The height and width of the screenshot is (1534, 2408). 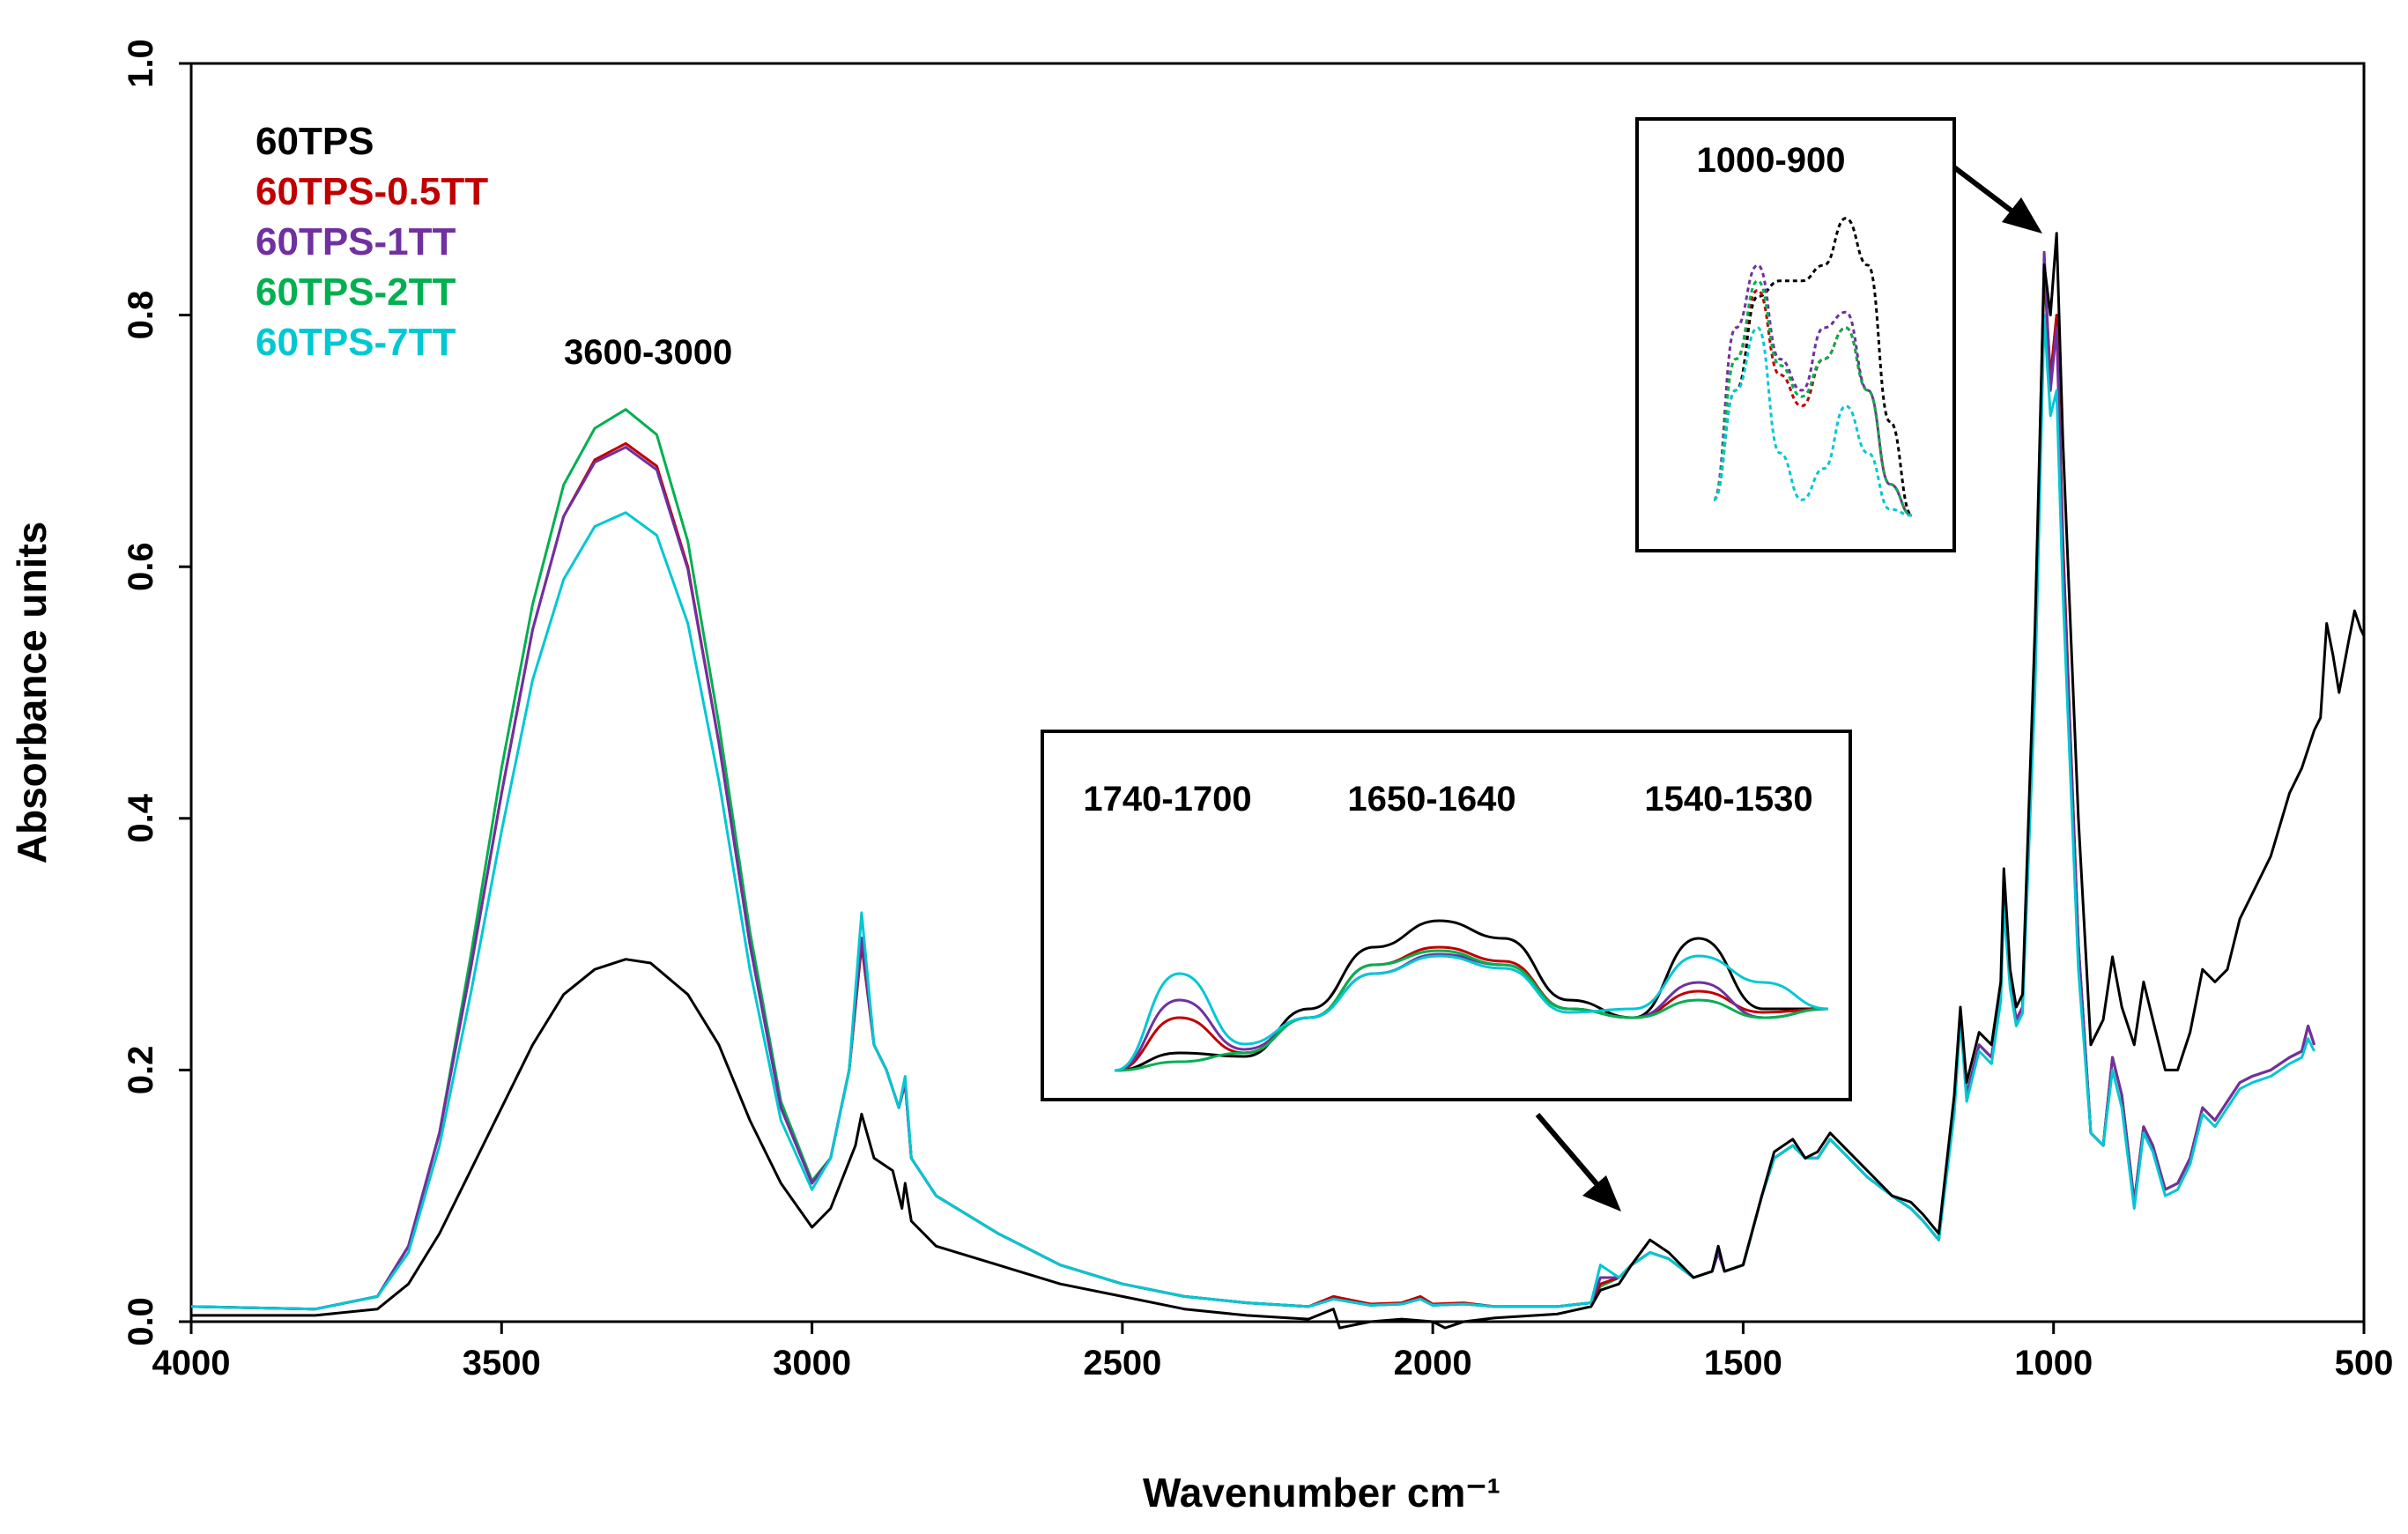 I want to click on y-tick-label: 0.8, so click(x=141, y=315).